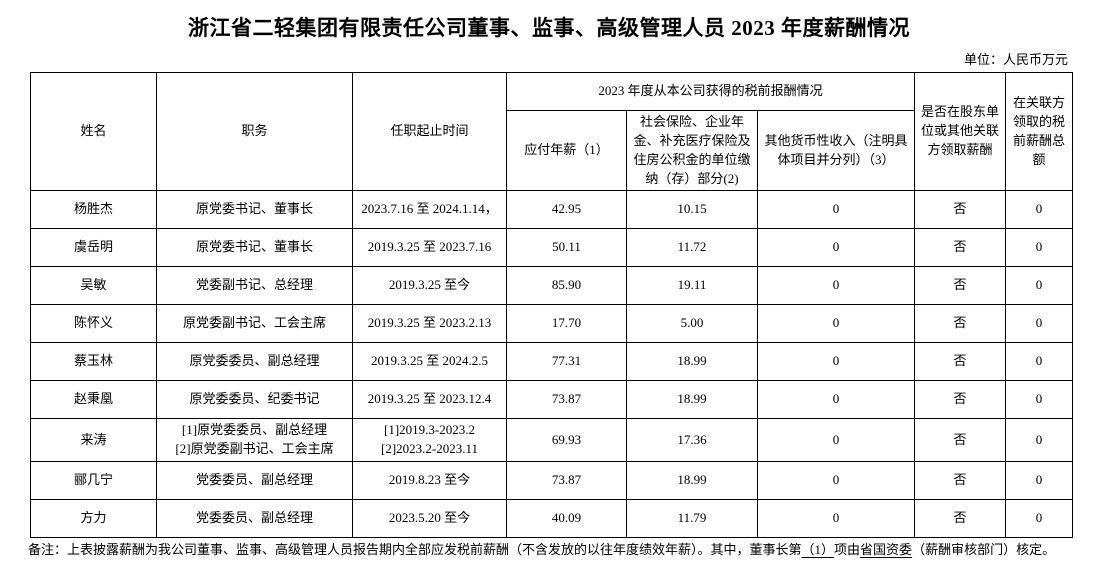  I want to click on cell-salary: 50.11, so click(566, 248).